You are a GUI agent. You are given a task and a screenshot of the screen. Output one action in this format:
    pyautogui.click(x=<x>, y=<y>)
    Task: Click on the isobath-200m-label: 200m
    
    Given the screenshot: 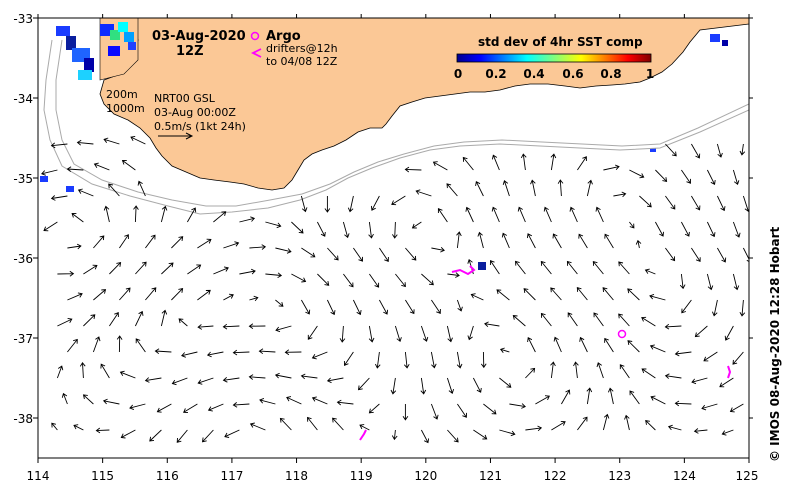 What is the action you would take?
    pyautogui.click(x=122, y=94)
    